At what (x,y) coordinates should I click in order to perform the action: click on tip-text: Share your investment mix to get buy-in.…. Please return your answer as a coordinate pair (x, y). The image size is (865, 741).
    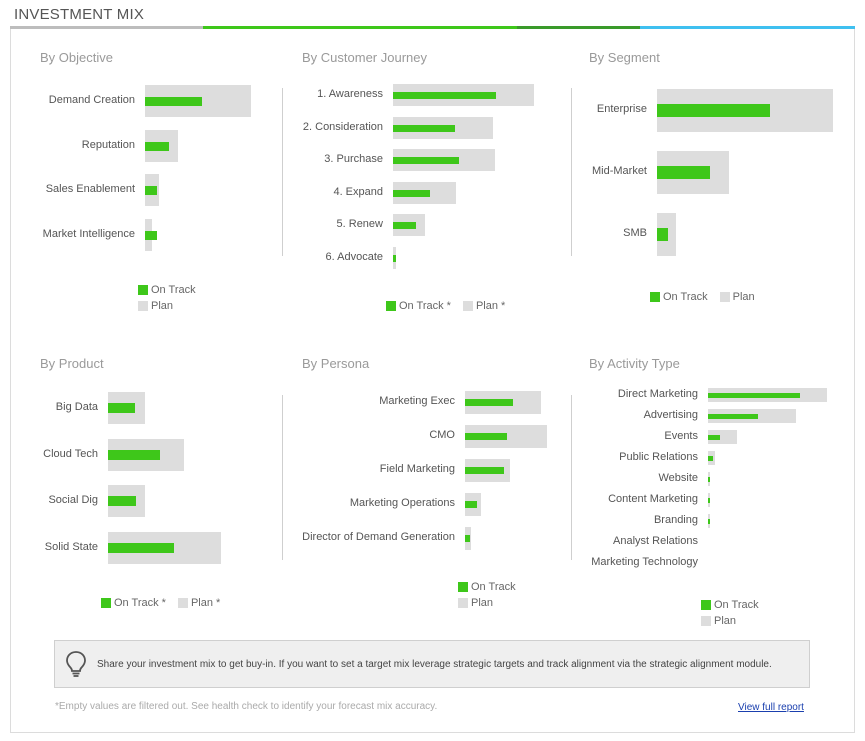
    Looking at the image, I should click on (434, 664).